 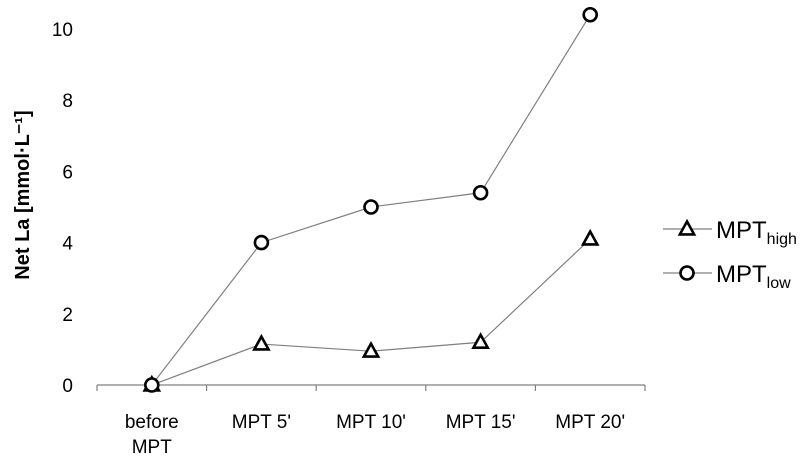 What do you see at coordinates (23, 194) in the screenshot?
I see `y-axis-title: Net La [mmol·L⁻¹]` at bounding box center [23, 194].